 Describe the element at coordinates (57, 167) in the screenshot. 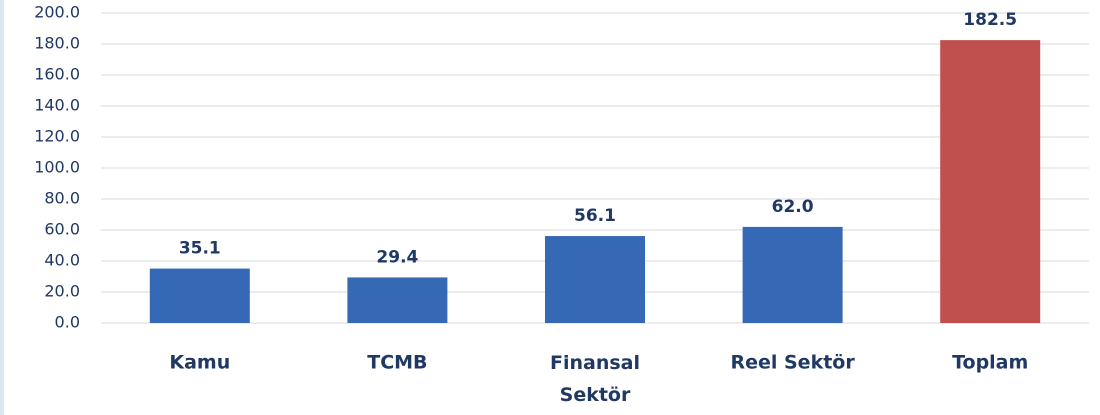

I see `y-tick-label: 100.0` at that location.